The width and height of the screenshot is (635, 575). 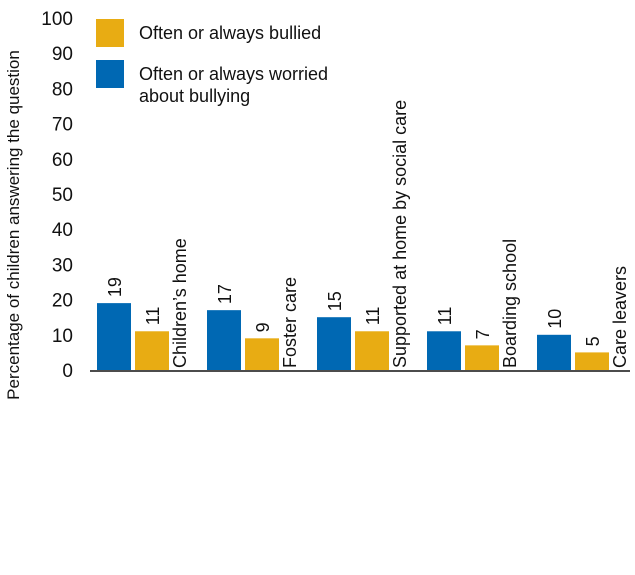 What do you see at coordinates (233, 74) in the screenshot?
I see `legend-label: Often or always worried` at bounding box center [233, 74].